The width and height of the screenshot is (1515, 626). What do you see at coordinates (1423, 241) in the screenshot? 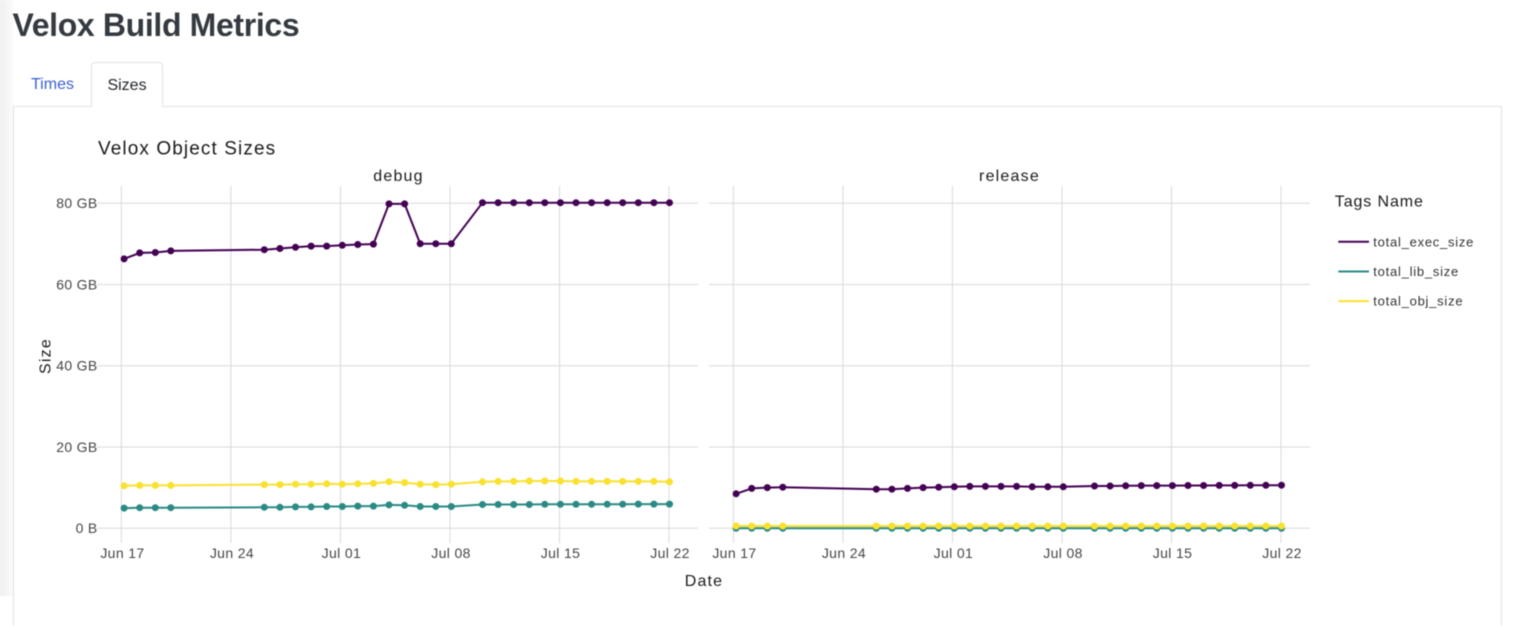
I see `svg-text: total_exec_size` at bounding box center [1423, 241].